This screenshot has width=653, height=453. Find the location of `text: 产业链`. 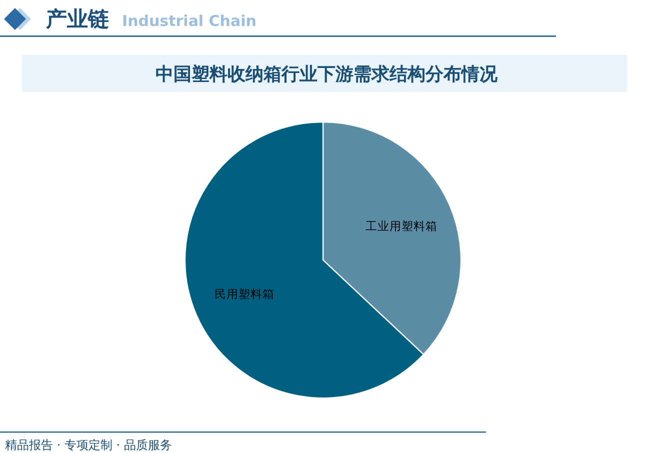

text: 产业链 is located at coordinates (77, 18).